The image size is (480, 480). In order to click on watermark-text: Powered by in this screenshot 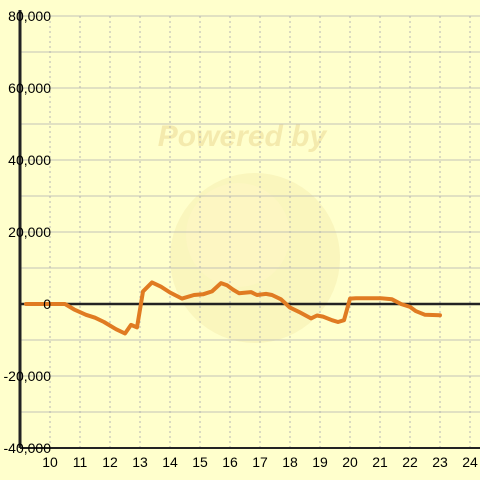, I will do `click(243, 136)`.